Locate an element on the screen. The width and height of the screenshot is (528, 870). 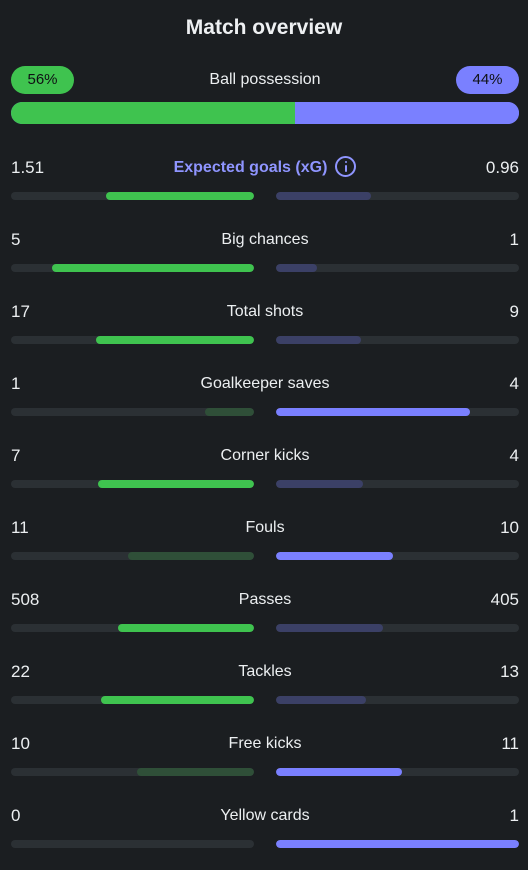
home-stat-value: 10 is located at coordinates (20, 743).